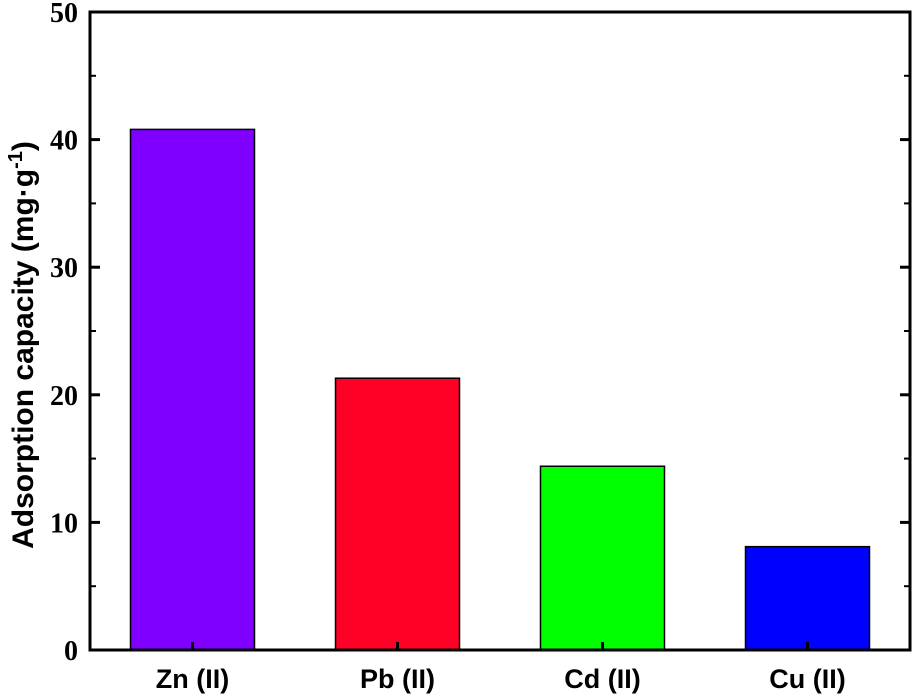  I want to click on y-tick-label: 50, so click(64, 14).